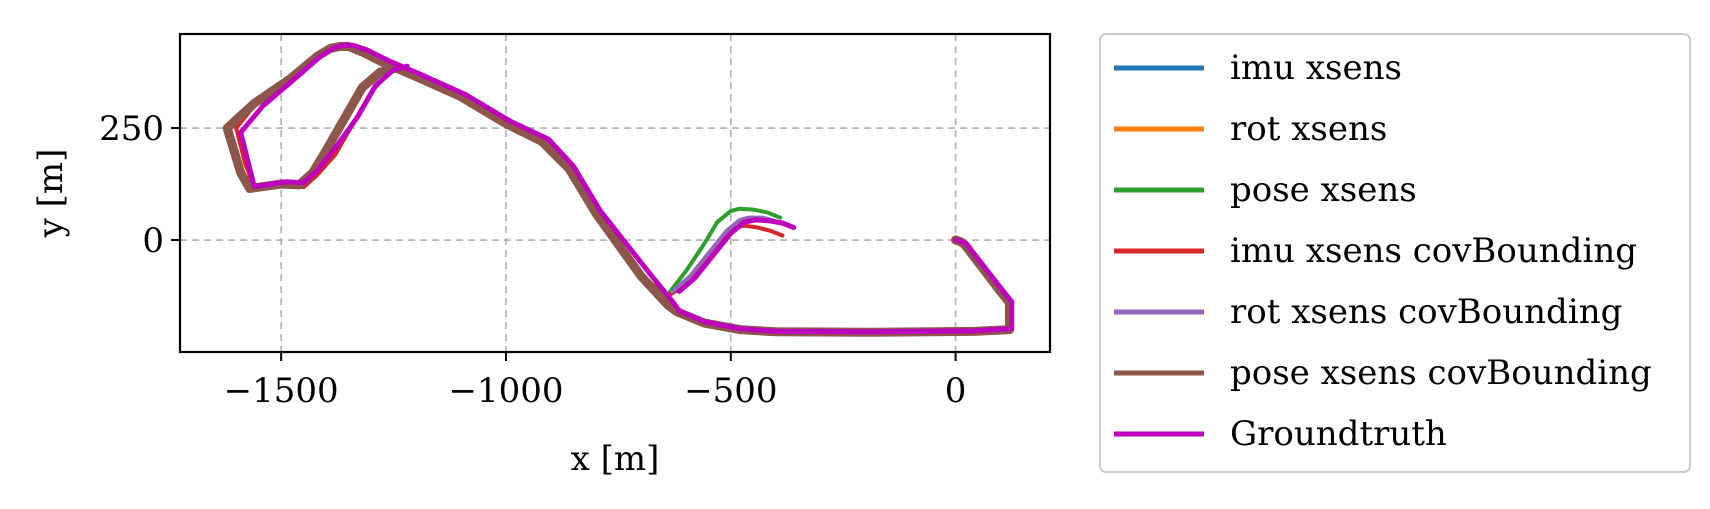  What do you see at coordinates (505, 391) in the screenshot?
I see `x-tick-label: −1000` at bounding box center [505, 391].